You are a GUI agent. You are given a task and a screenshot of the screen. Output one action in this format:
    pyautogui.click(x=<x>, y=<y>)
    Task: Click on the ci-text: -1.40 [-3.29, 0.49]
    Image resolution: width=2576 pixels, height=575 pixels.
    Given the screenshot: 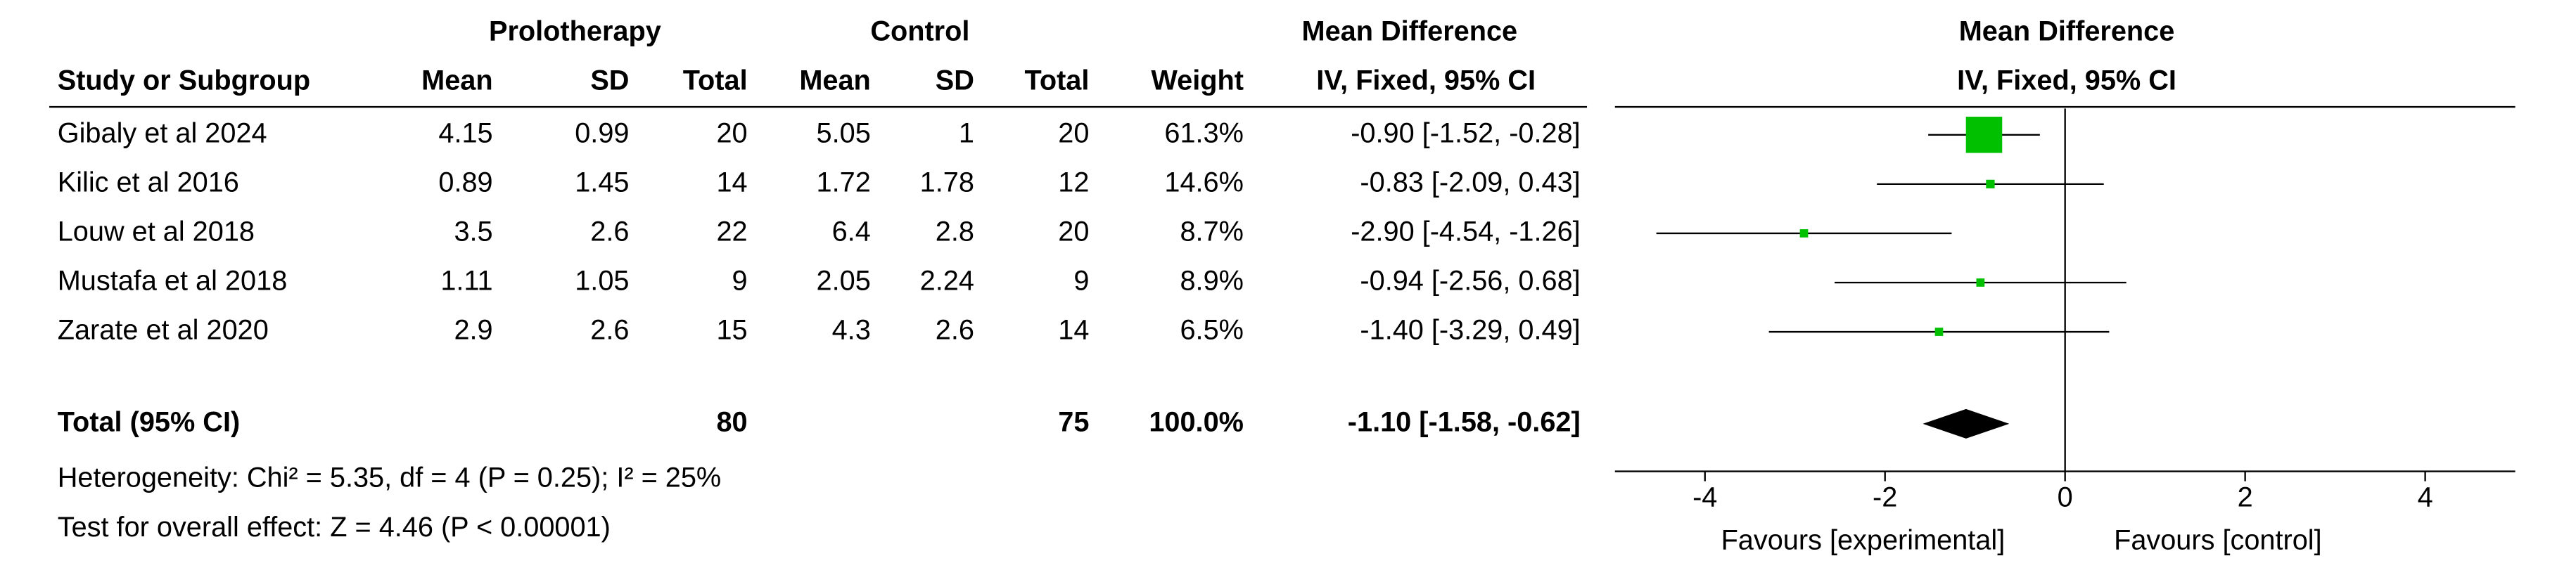 What is the action you would take?
    pyautogui.click(x=1470, y=330)
    